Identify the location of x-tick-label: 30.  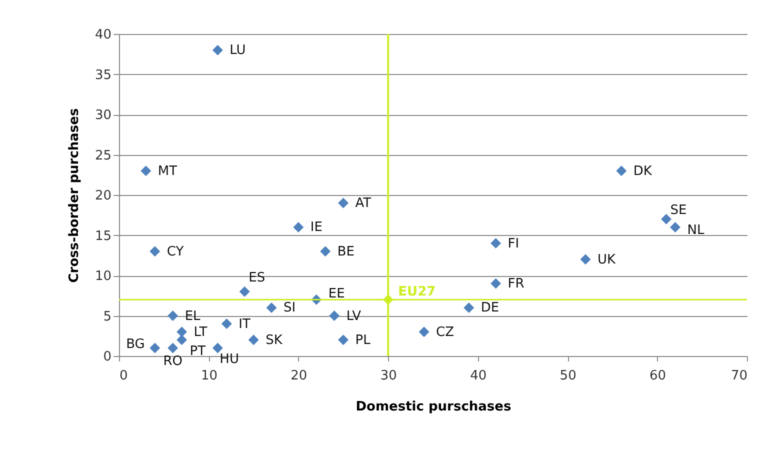
(388, 376).